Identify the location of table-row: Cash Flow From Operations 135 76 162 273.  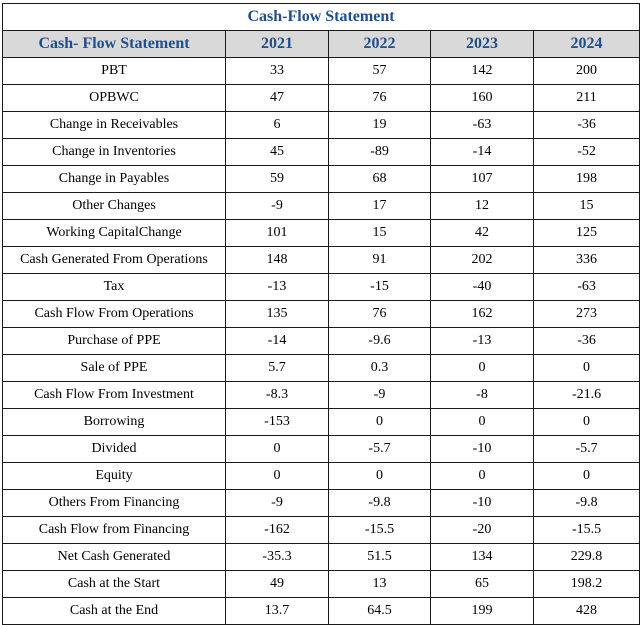
(321, 314).